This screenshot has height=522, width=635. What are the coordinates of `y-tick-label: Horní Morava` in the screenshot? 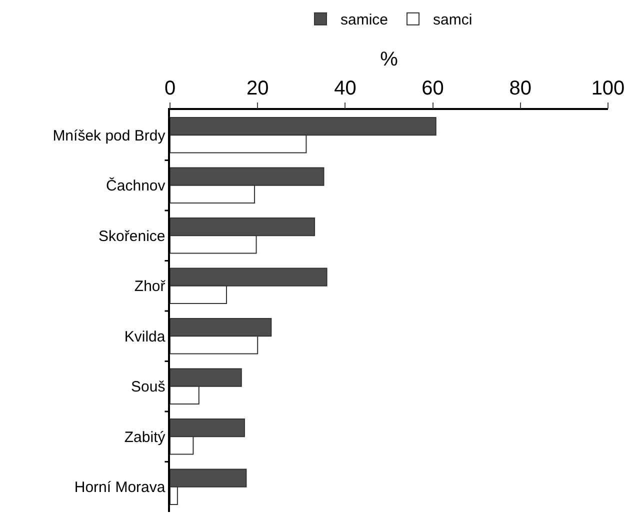 It's located at (120, 487).